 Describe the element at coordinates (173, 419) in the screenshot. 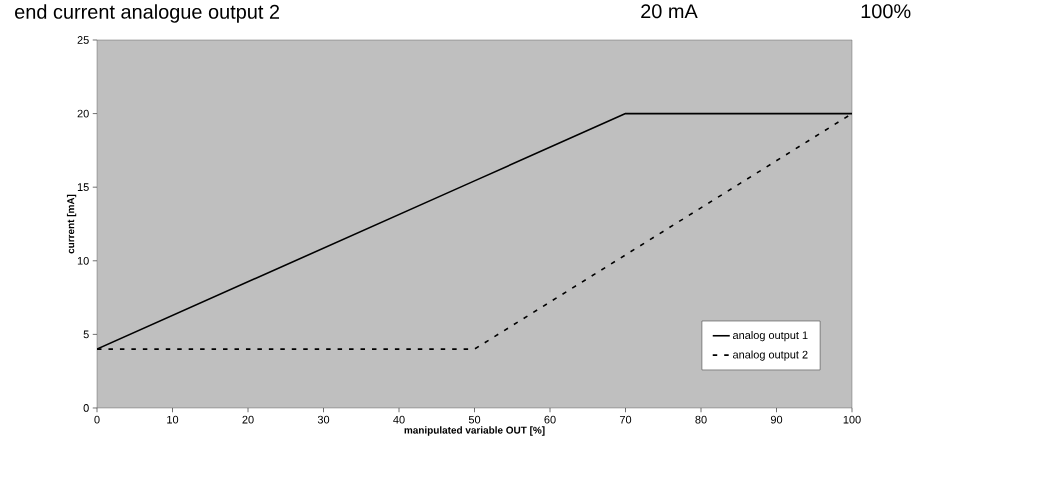

I see `x-tick-label: 10` at that location.